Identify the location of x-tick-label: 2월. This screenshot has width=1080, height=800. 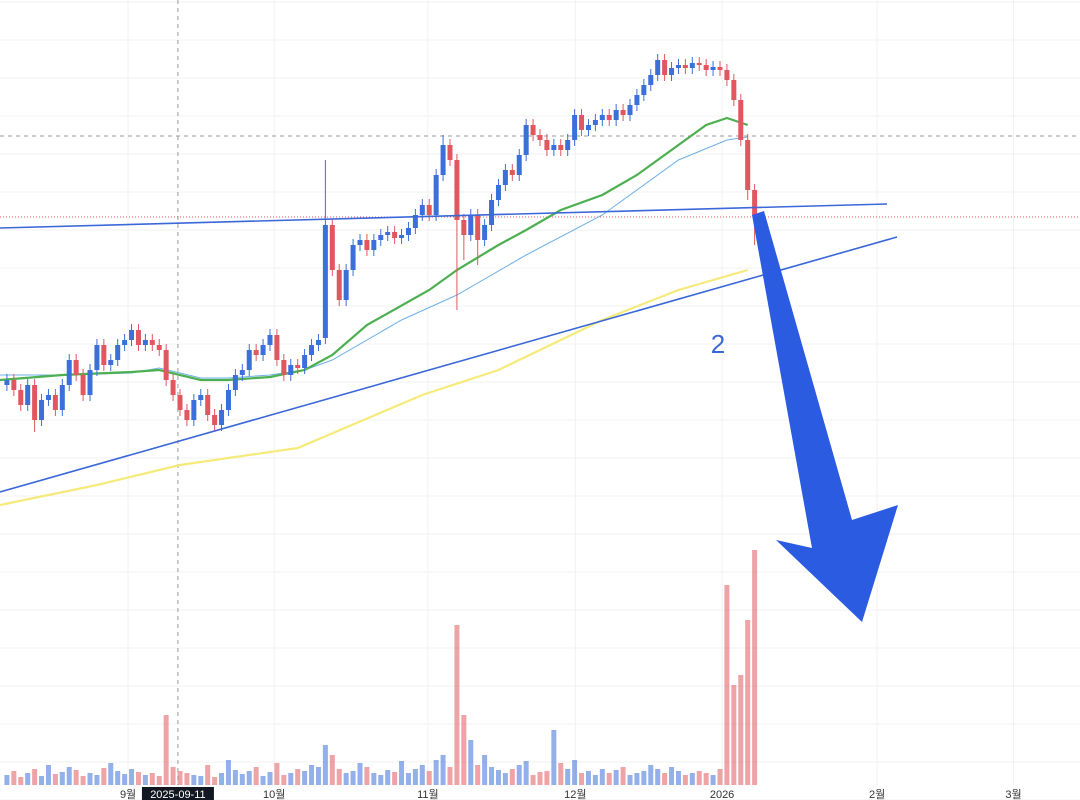
(877, 794).